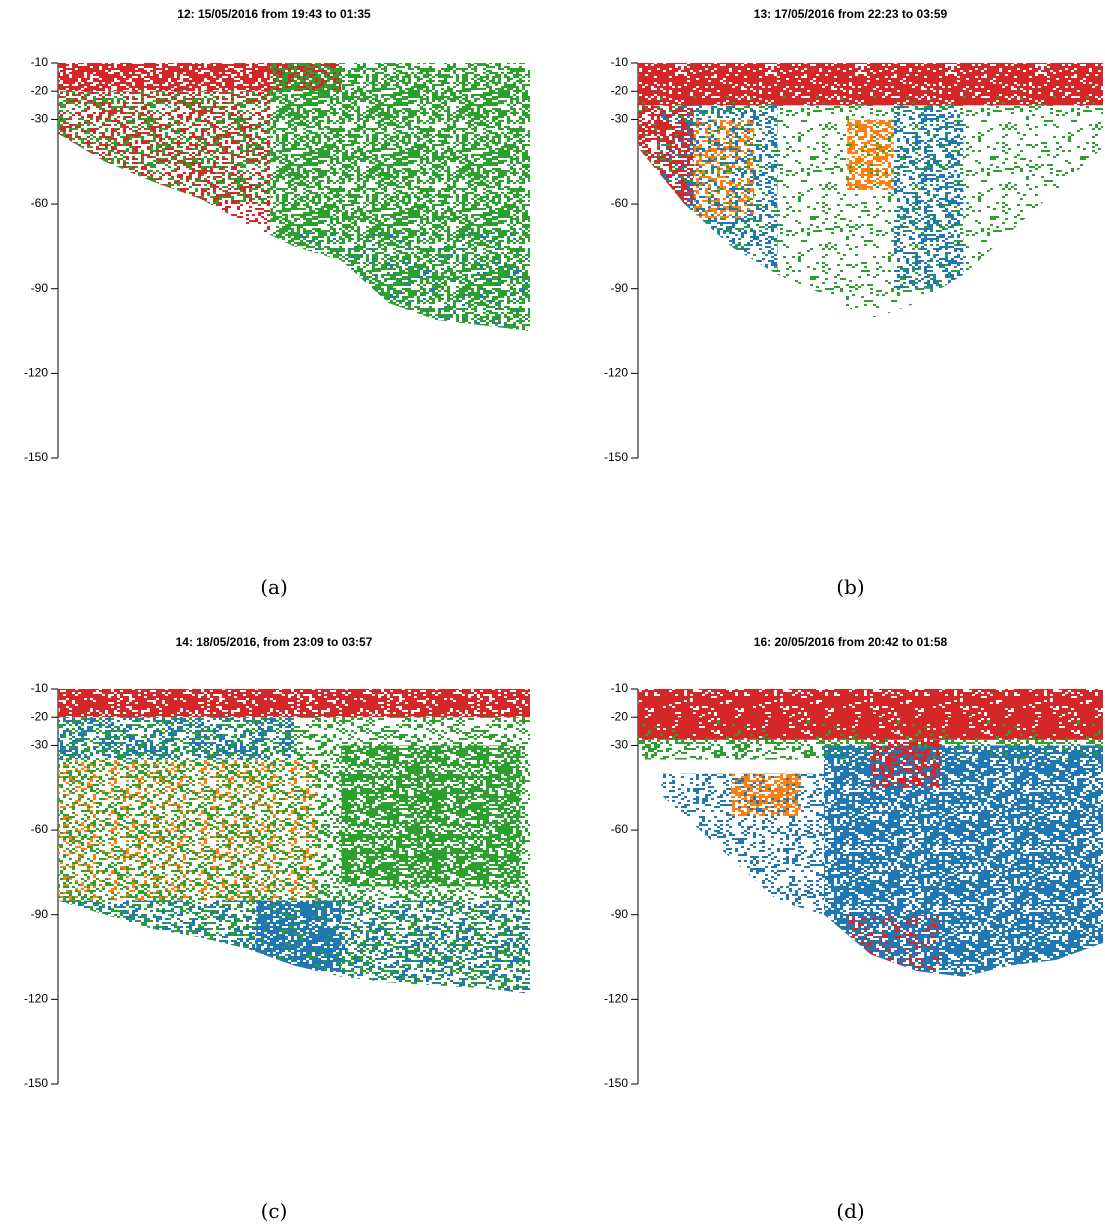  What do you see at coordinates (851, 14) in the screenshot?
I see `panel-title: 13: 17/05/2016 from 22:23 to 03:59` at bounding box center [851, 14].